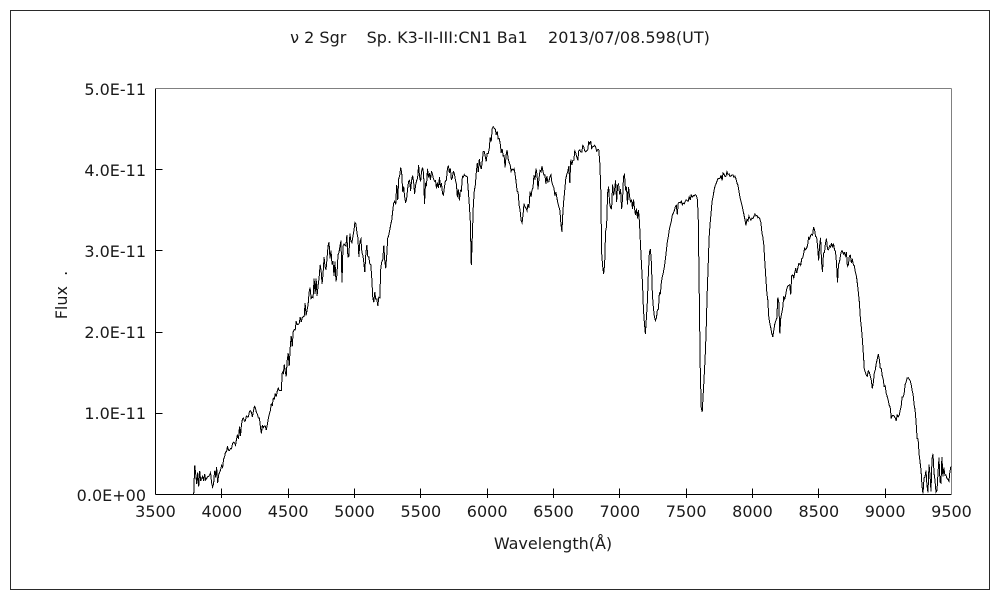  Describe the element at coordinates (620, 511) in the screenshot. I see `x-tick-label: 7000` at that location.